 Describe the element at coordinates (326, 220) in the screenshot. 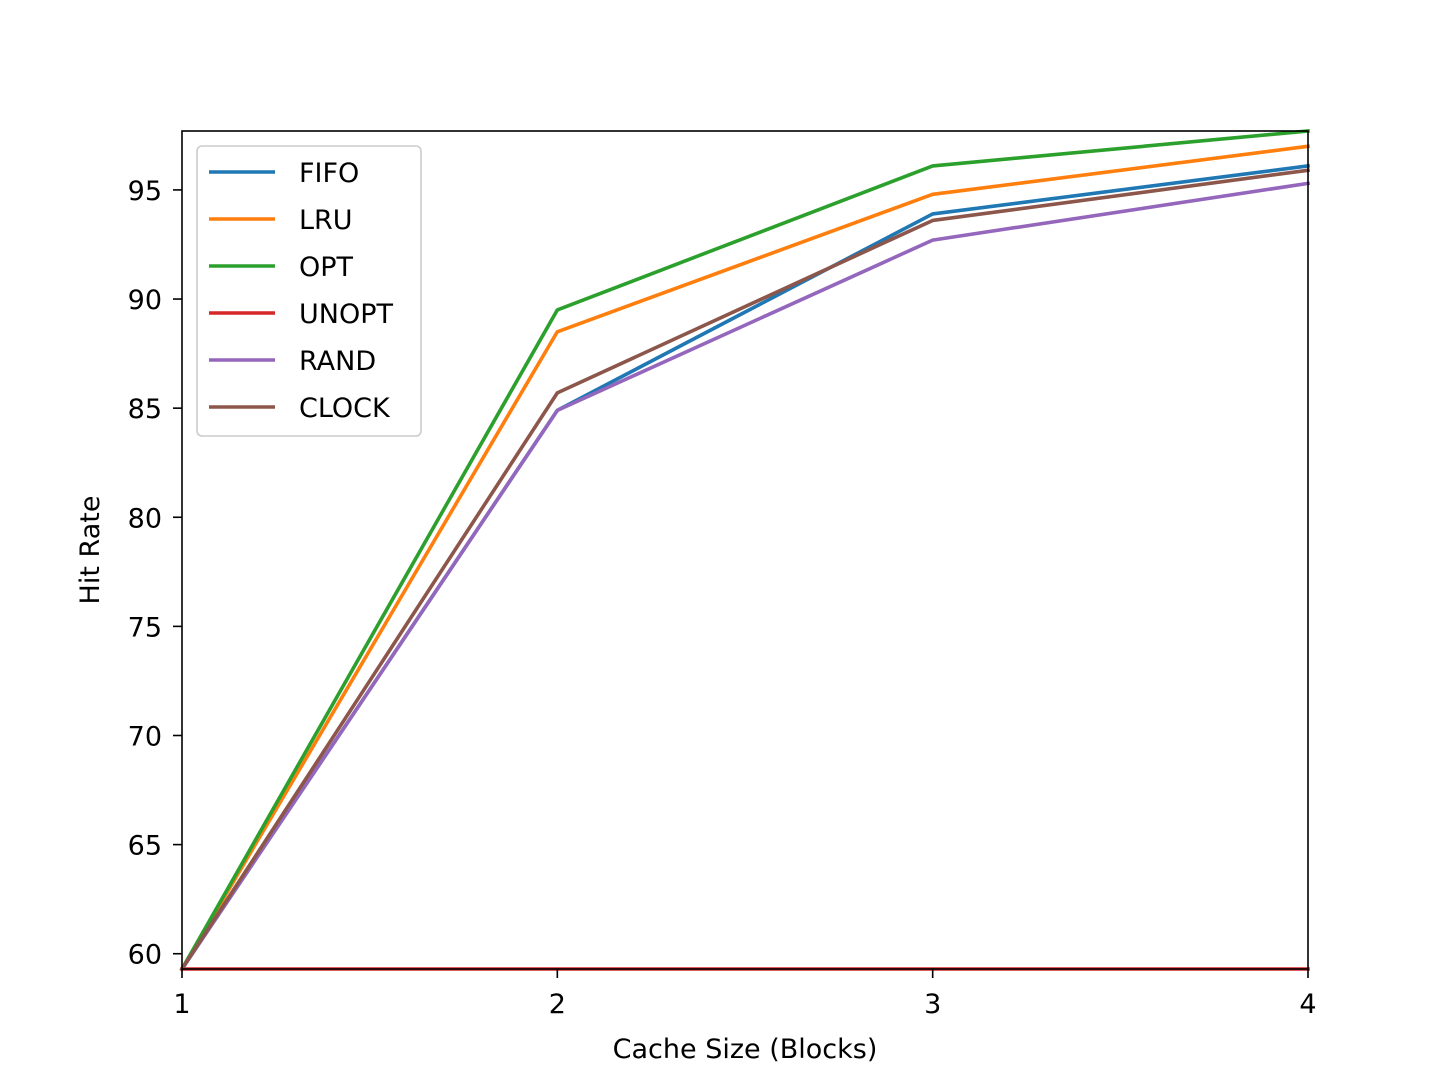

I see `legend-label-lru: LRU` at that location.